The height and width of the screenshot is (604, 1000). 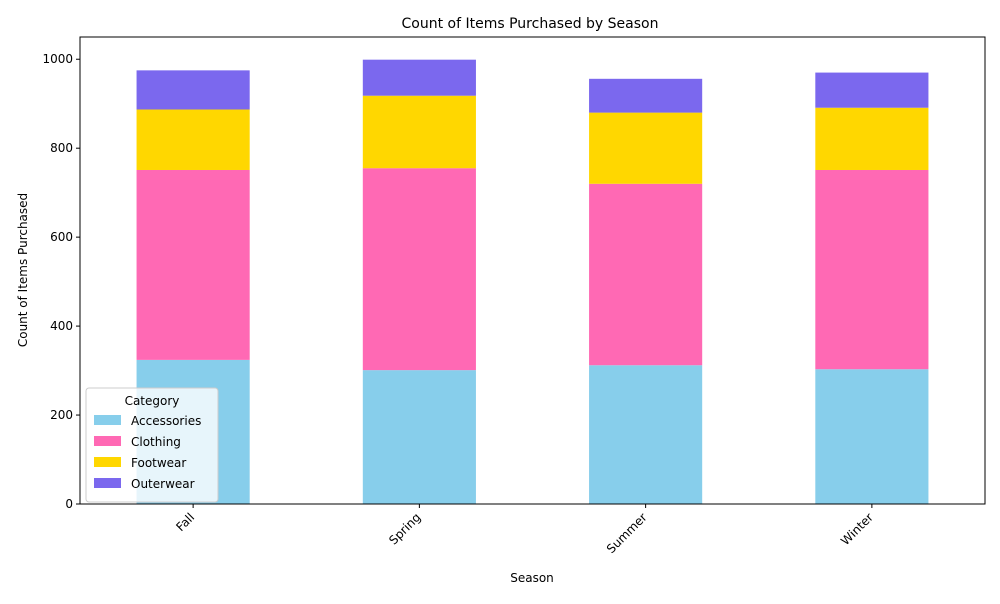 I want to click on bar-outerwear-spring, so click(x=419, y=77).